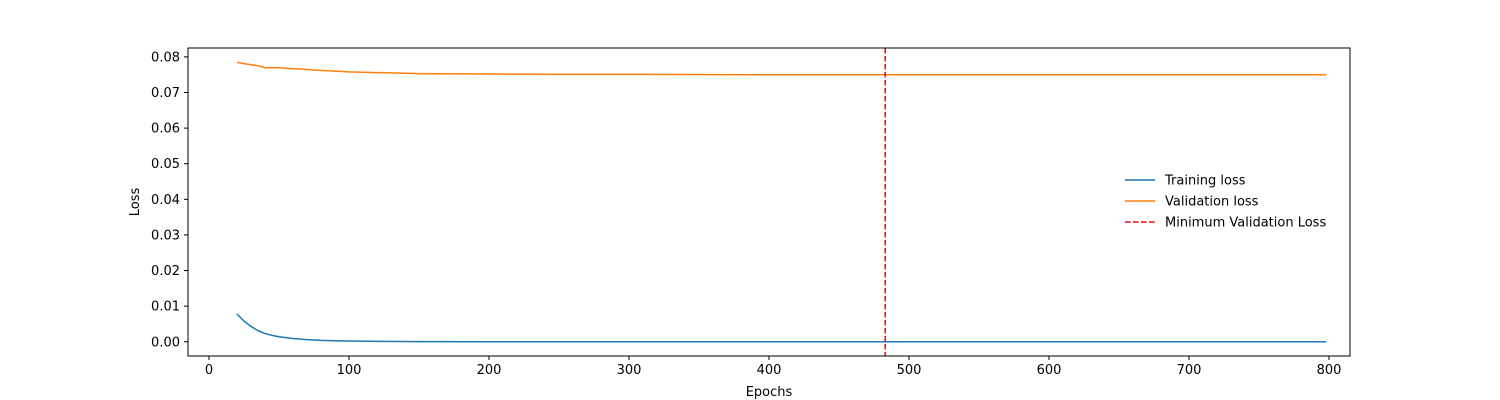 The width and height of the screenshot is (1500, 400). I want to click on x-tick-label: 300, so click(629, 370).